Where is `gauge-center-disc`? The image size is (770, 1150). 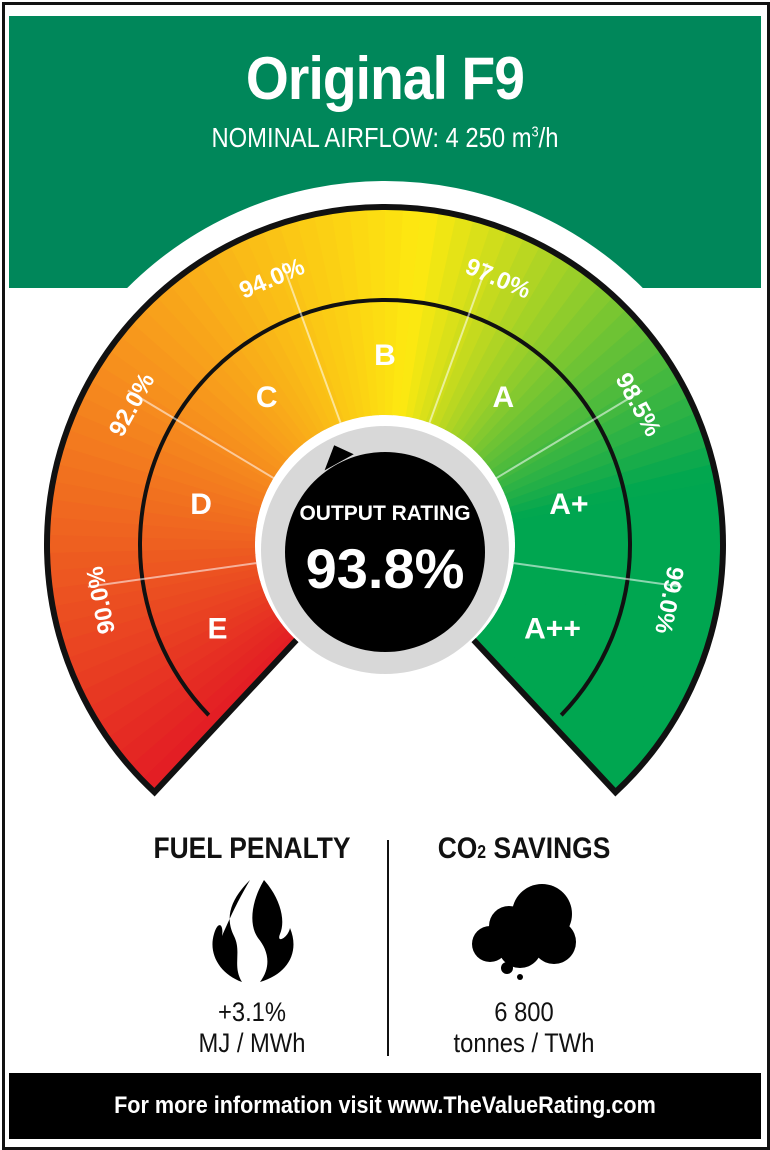 gauge-center-disc is located at coordinates (385, 552).